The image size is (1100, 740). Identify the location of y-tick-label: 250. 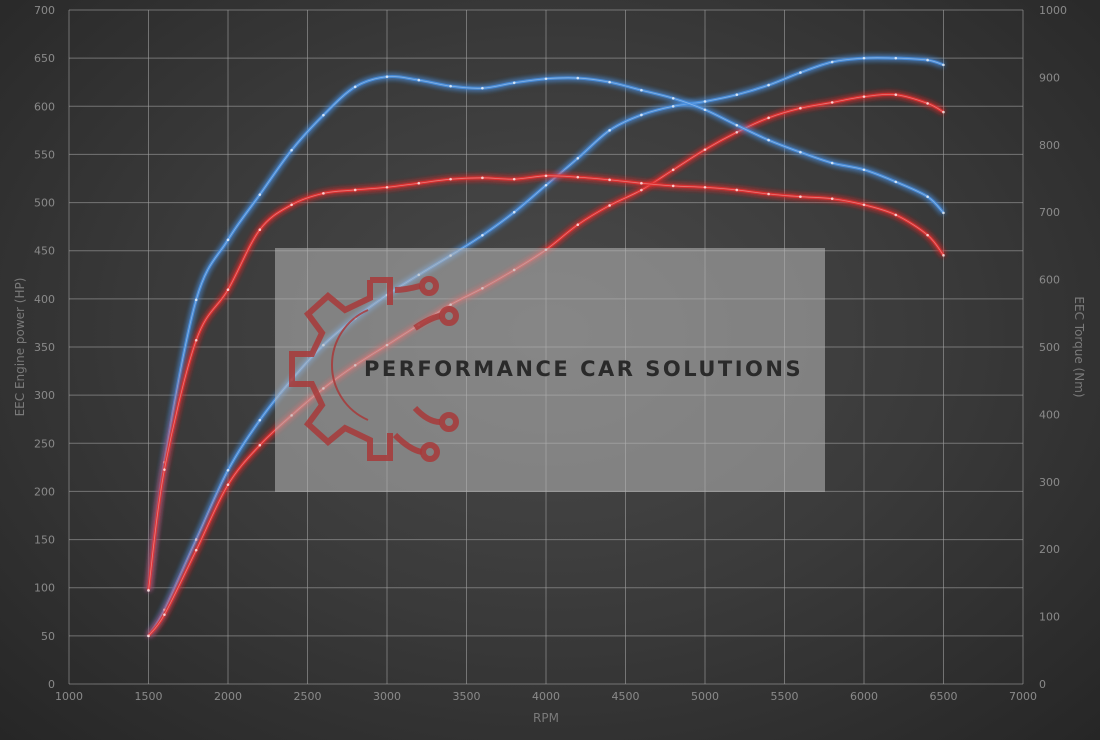
(44, 443).